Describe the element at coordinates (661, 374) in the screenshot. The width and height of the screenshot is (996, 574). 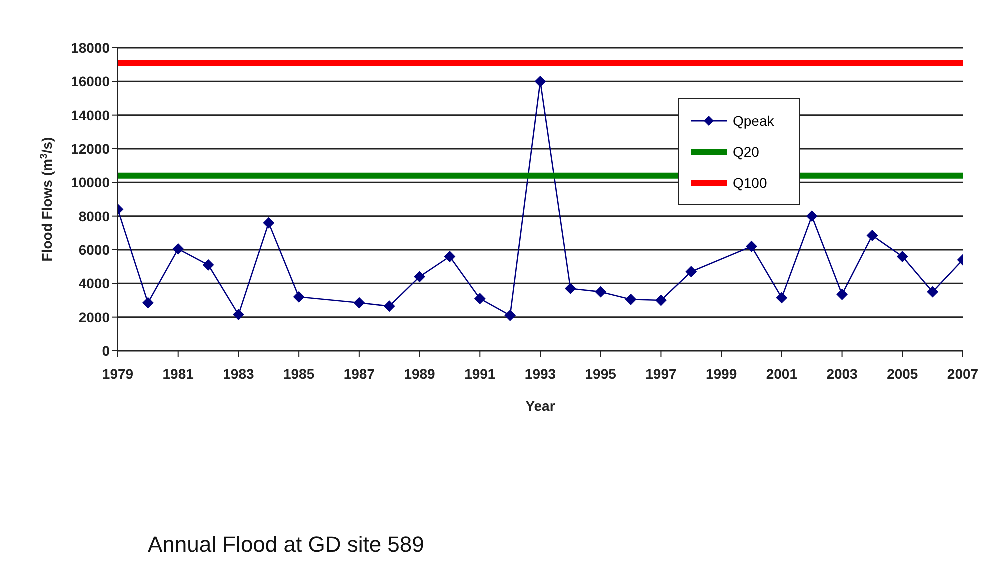
I see `x-tick-label: 1997` at that location.